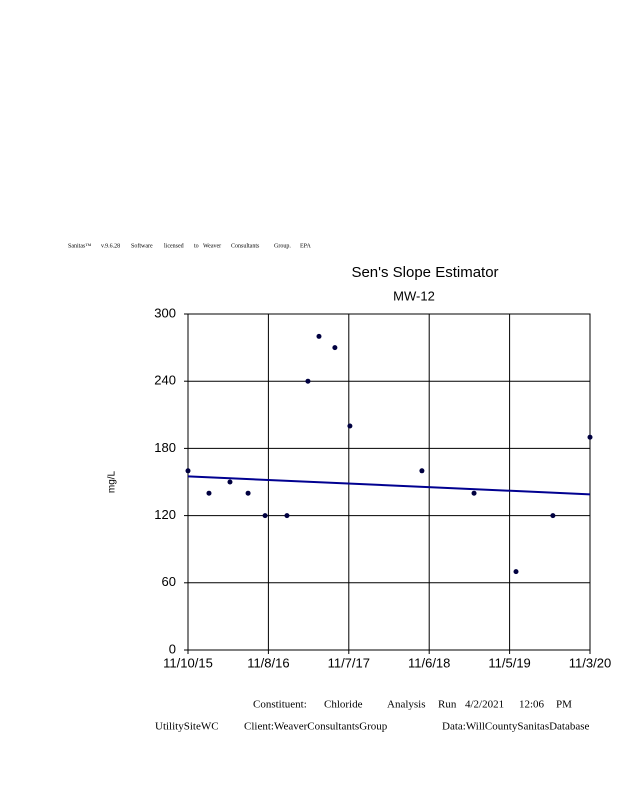 The image size is (618, 800). Describe the element at coordinates (187, 727) in the screenshot. I see `footer-site: UtilitySiteWC` at that location.